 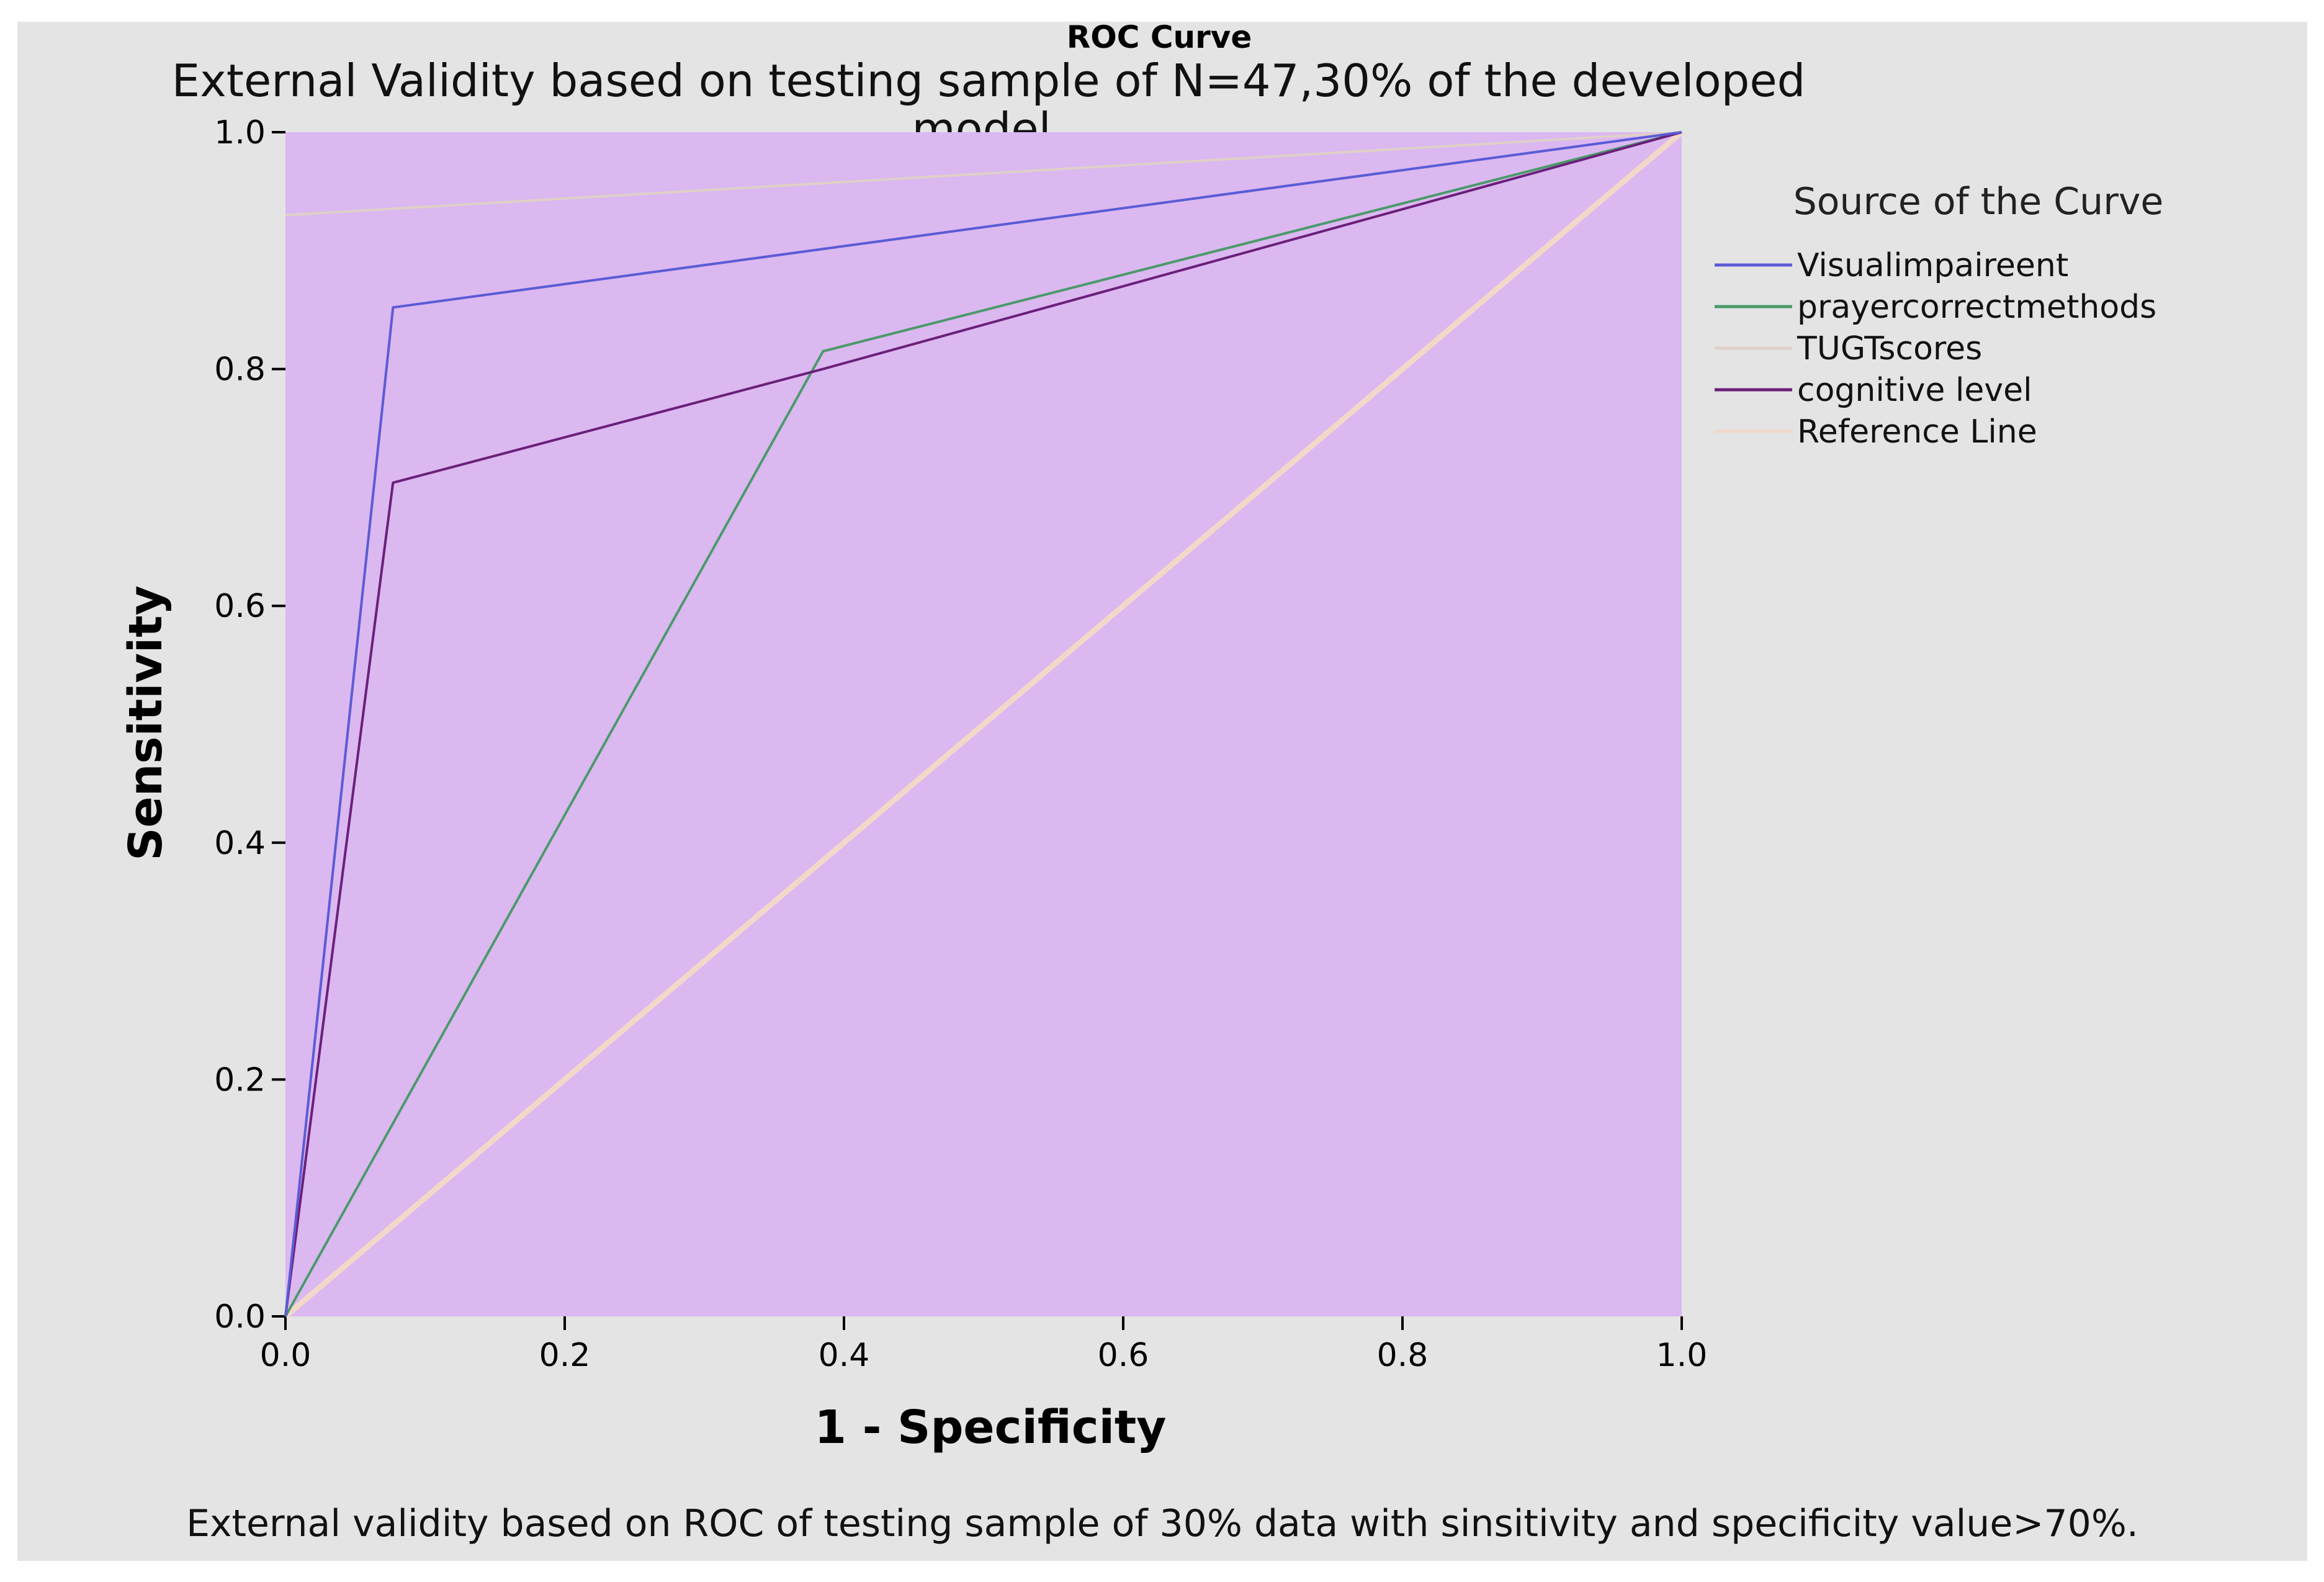 What do you see at coordinates (240, 843) in the screenshot?
I see `y-tick-label: 0.4` at bounding box center [240, 843].